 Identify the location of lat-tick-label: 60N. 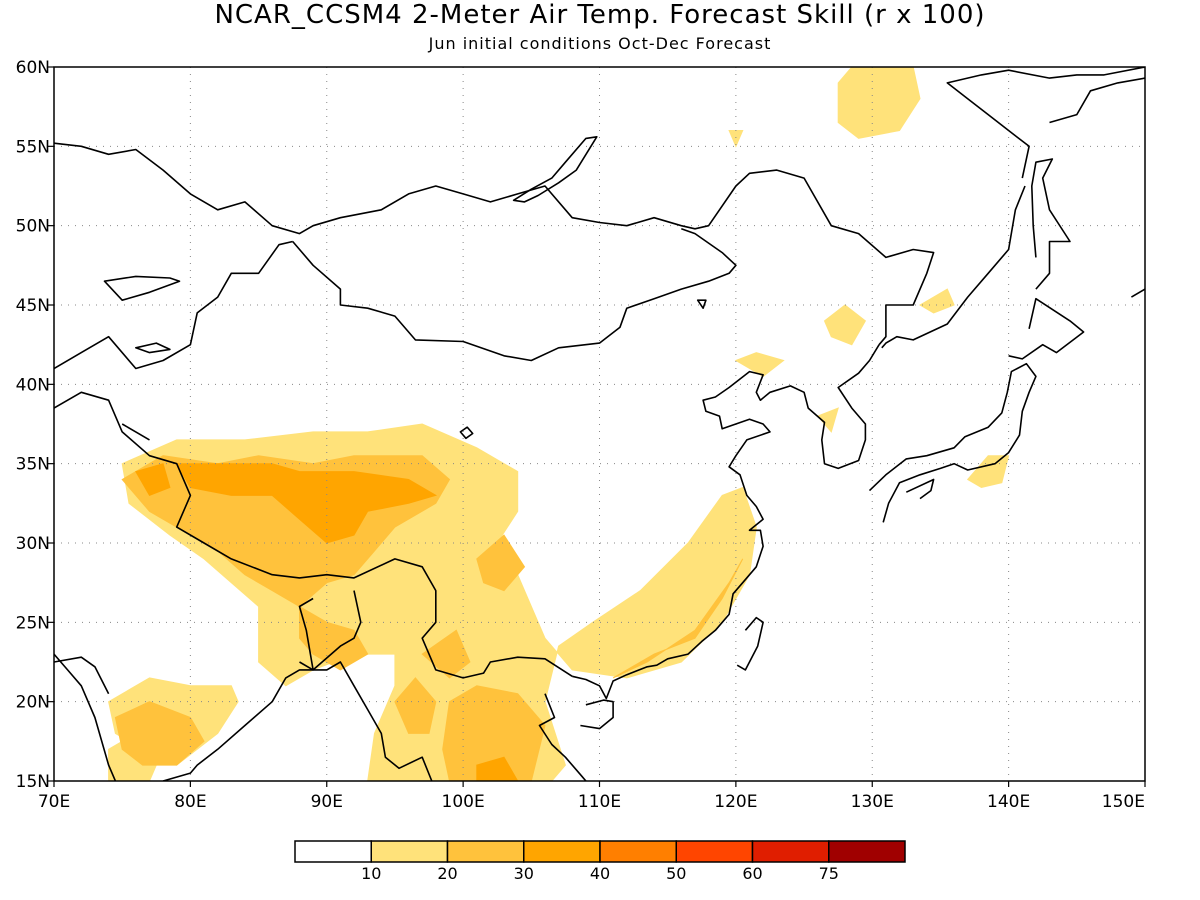
(33, 68).